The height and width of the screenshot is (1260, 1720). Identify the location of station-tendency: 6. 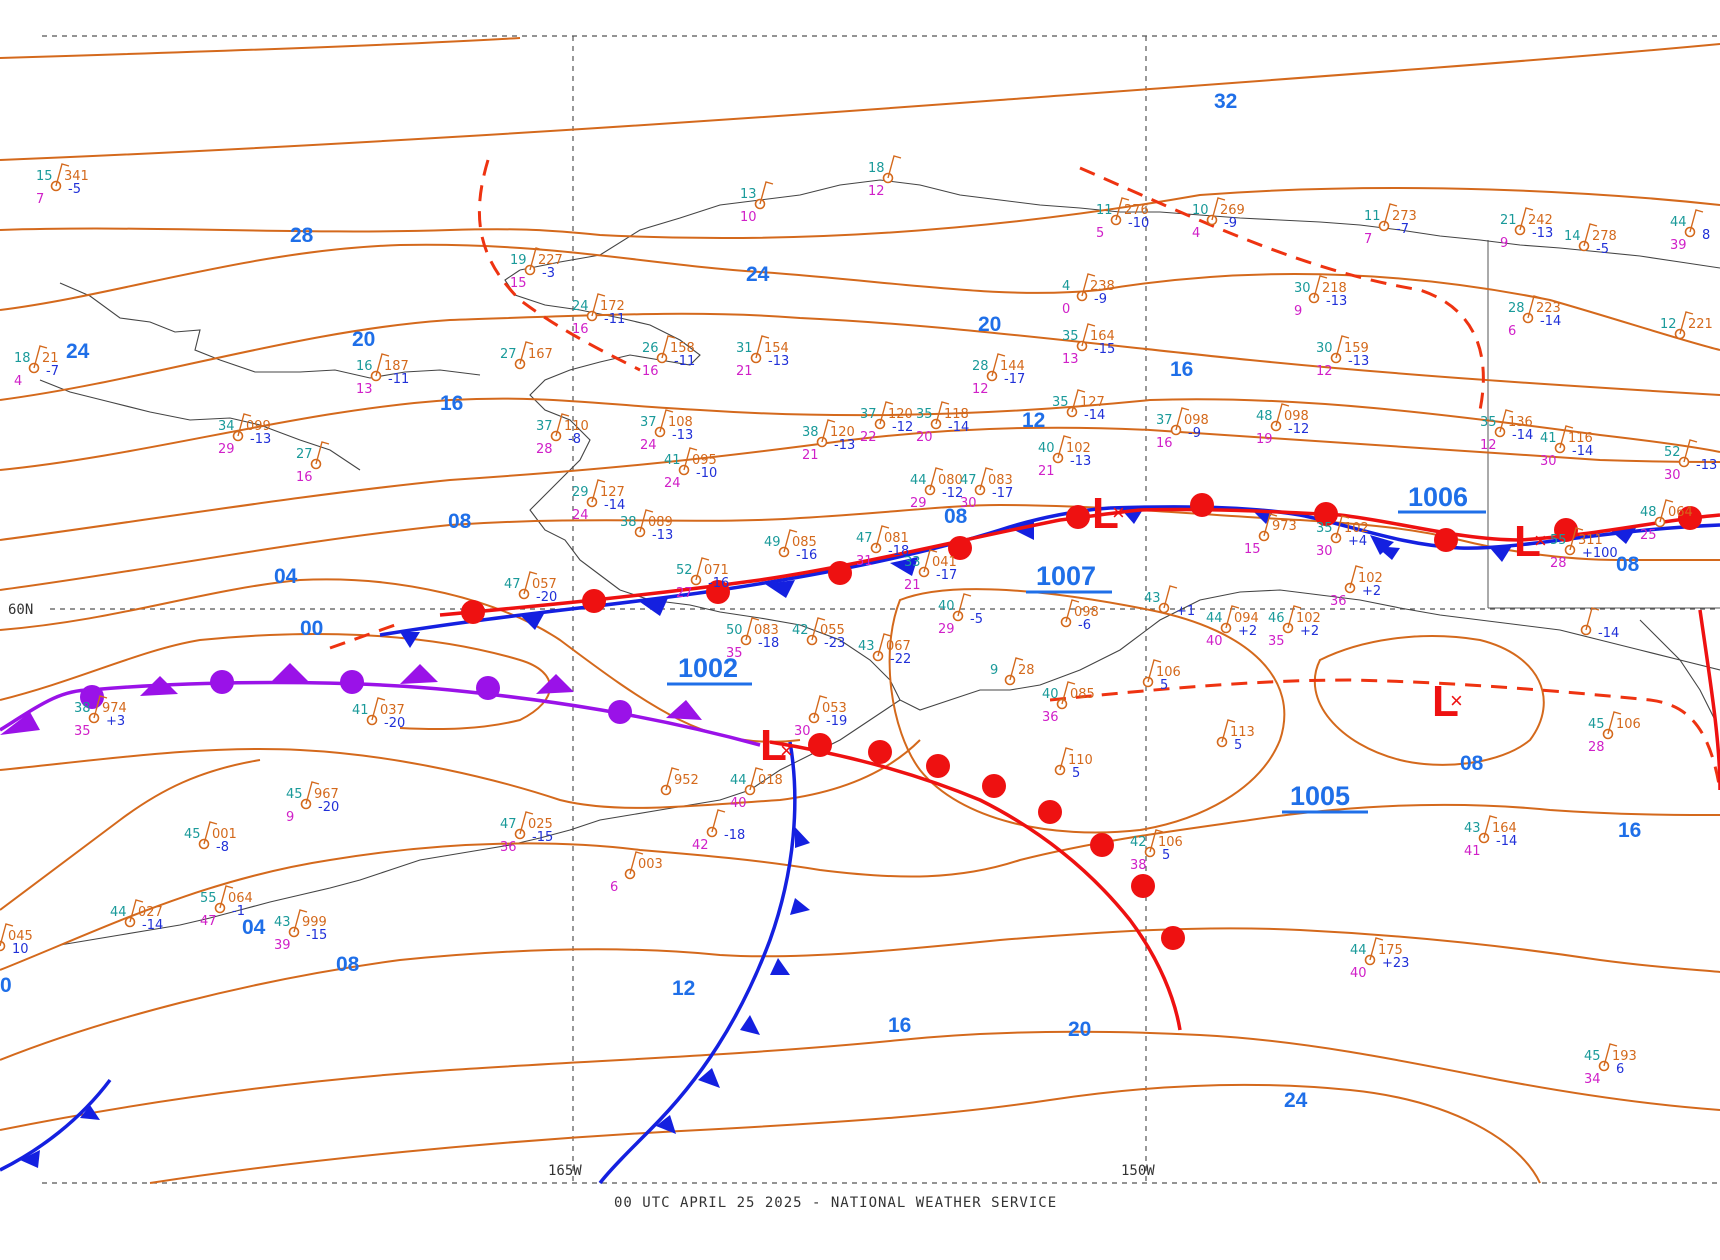
(1620, 1069).